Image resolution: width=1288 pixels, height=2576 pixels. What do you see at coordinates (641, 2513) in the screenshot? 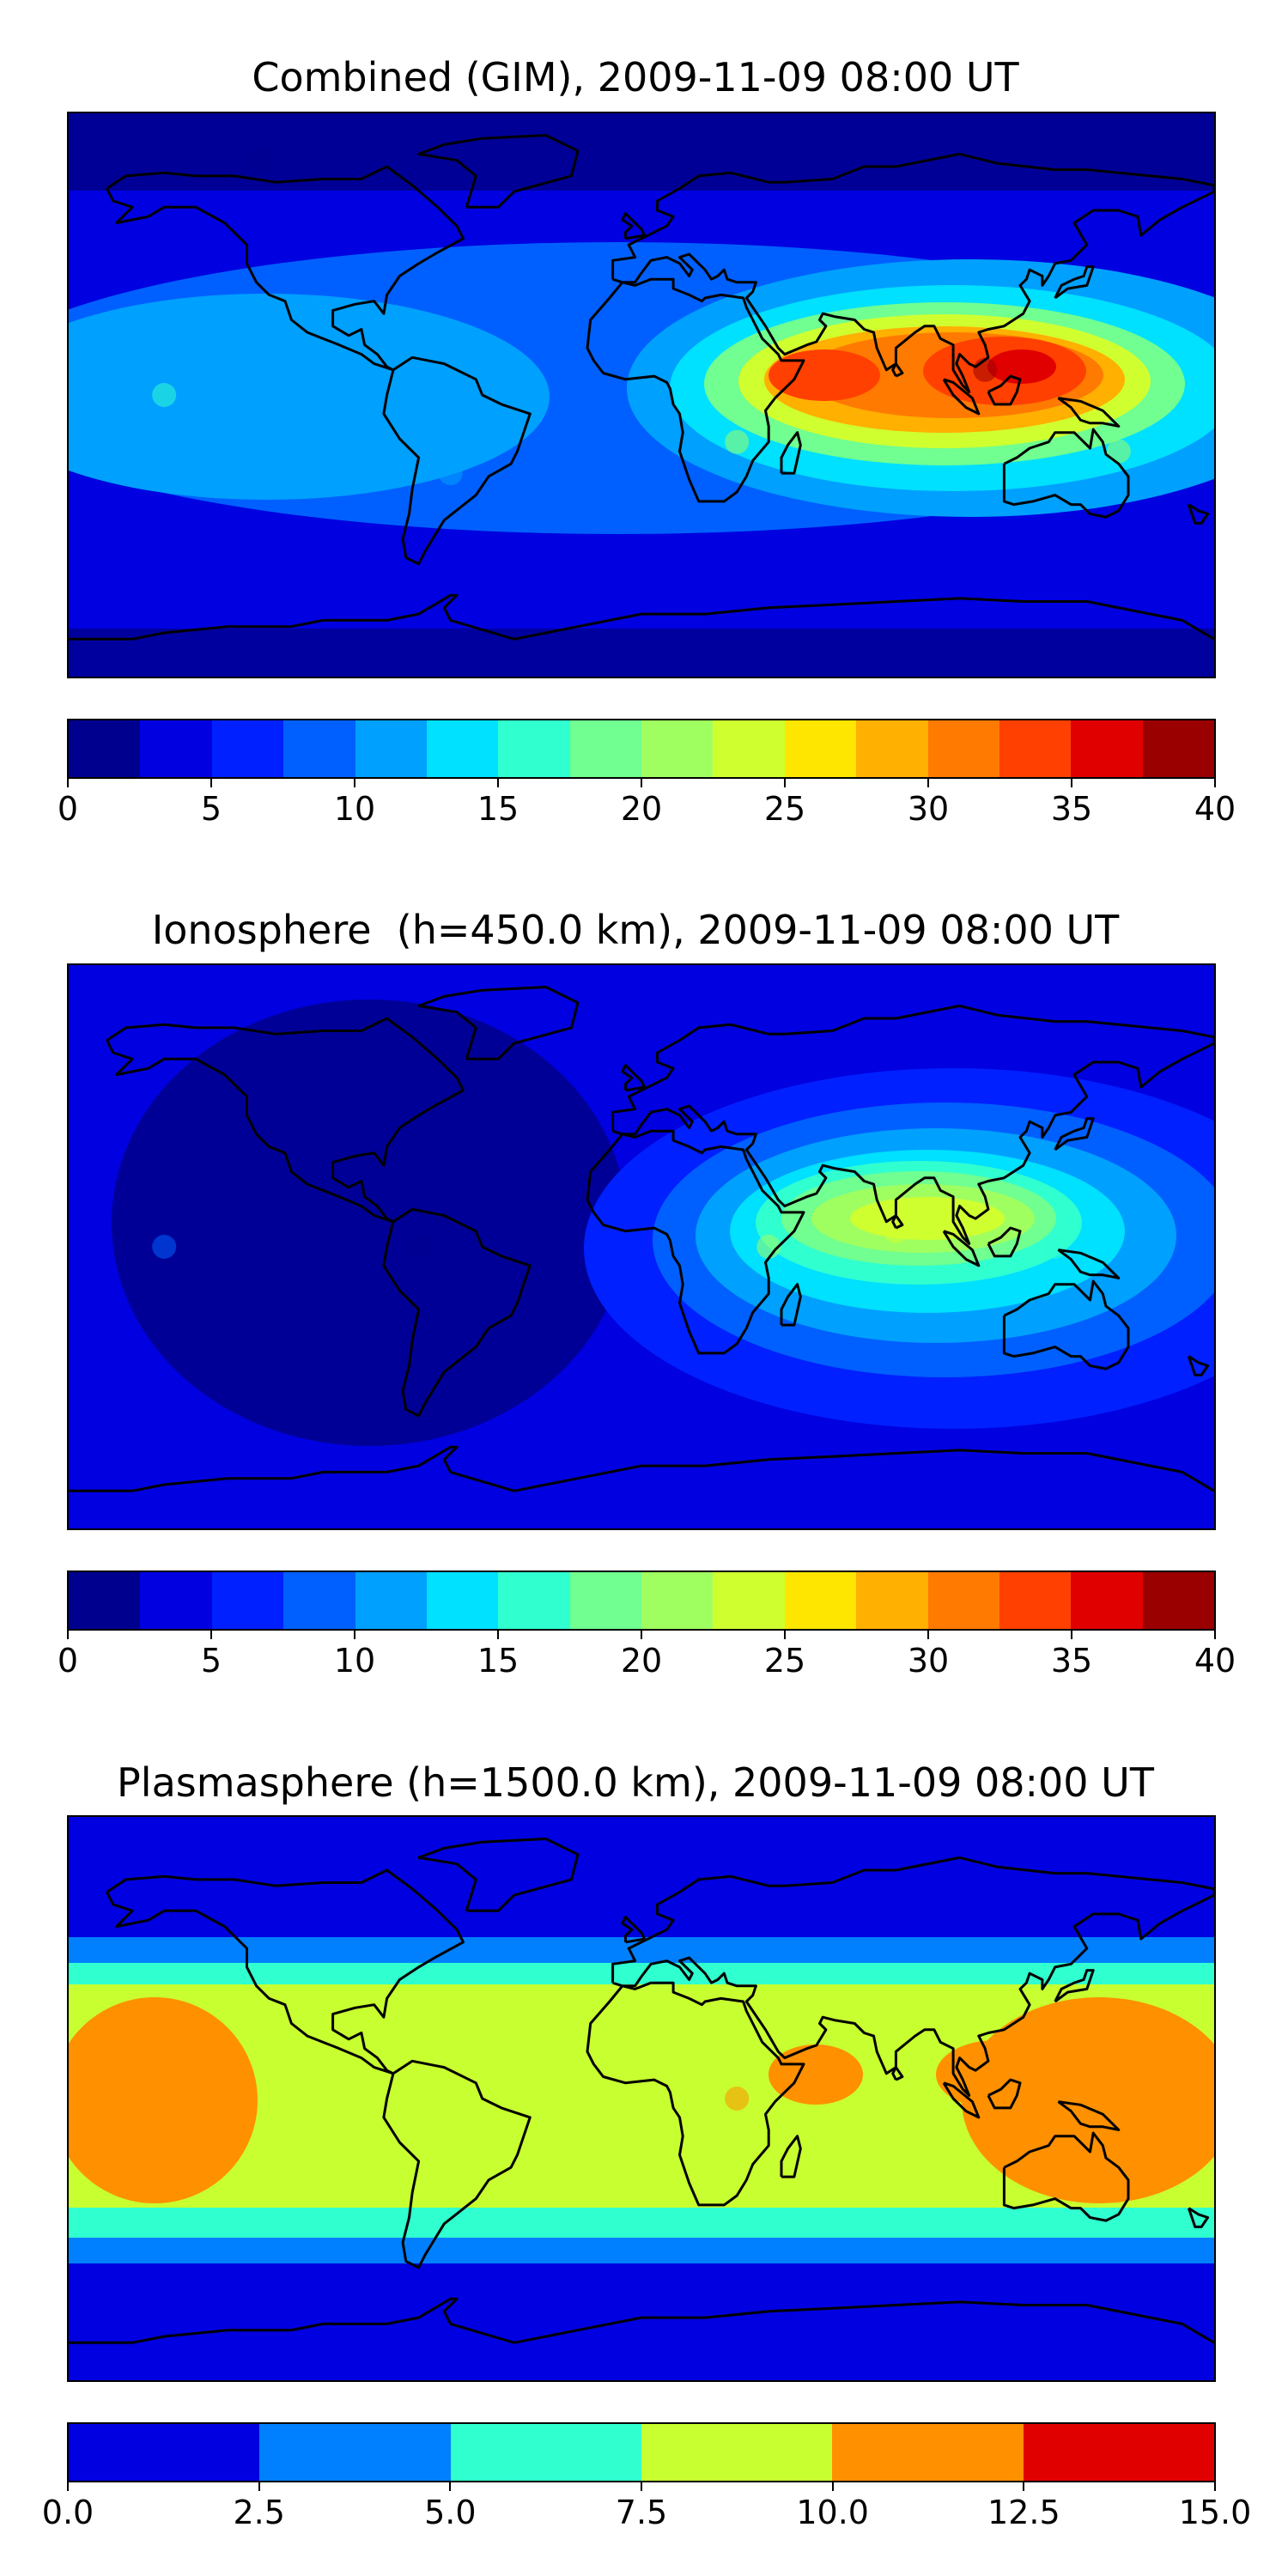
I see `colorbar-tick-label: 7.5` at bounding box center [641, 2513].